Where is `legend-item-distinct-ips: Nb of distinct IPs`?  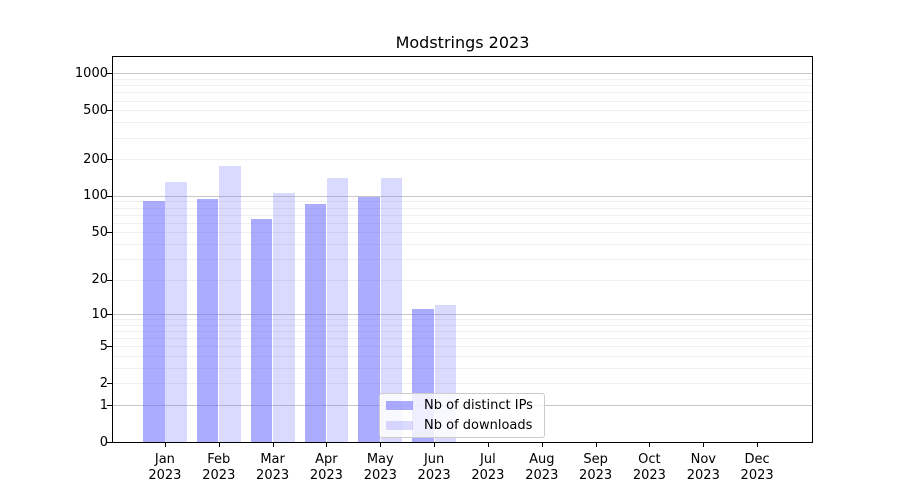 legend-item-distinct-ips: Nb of distinct IPs is located at coordinates (462, 406).